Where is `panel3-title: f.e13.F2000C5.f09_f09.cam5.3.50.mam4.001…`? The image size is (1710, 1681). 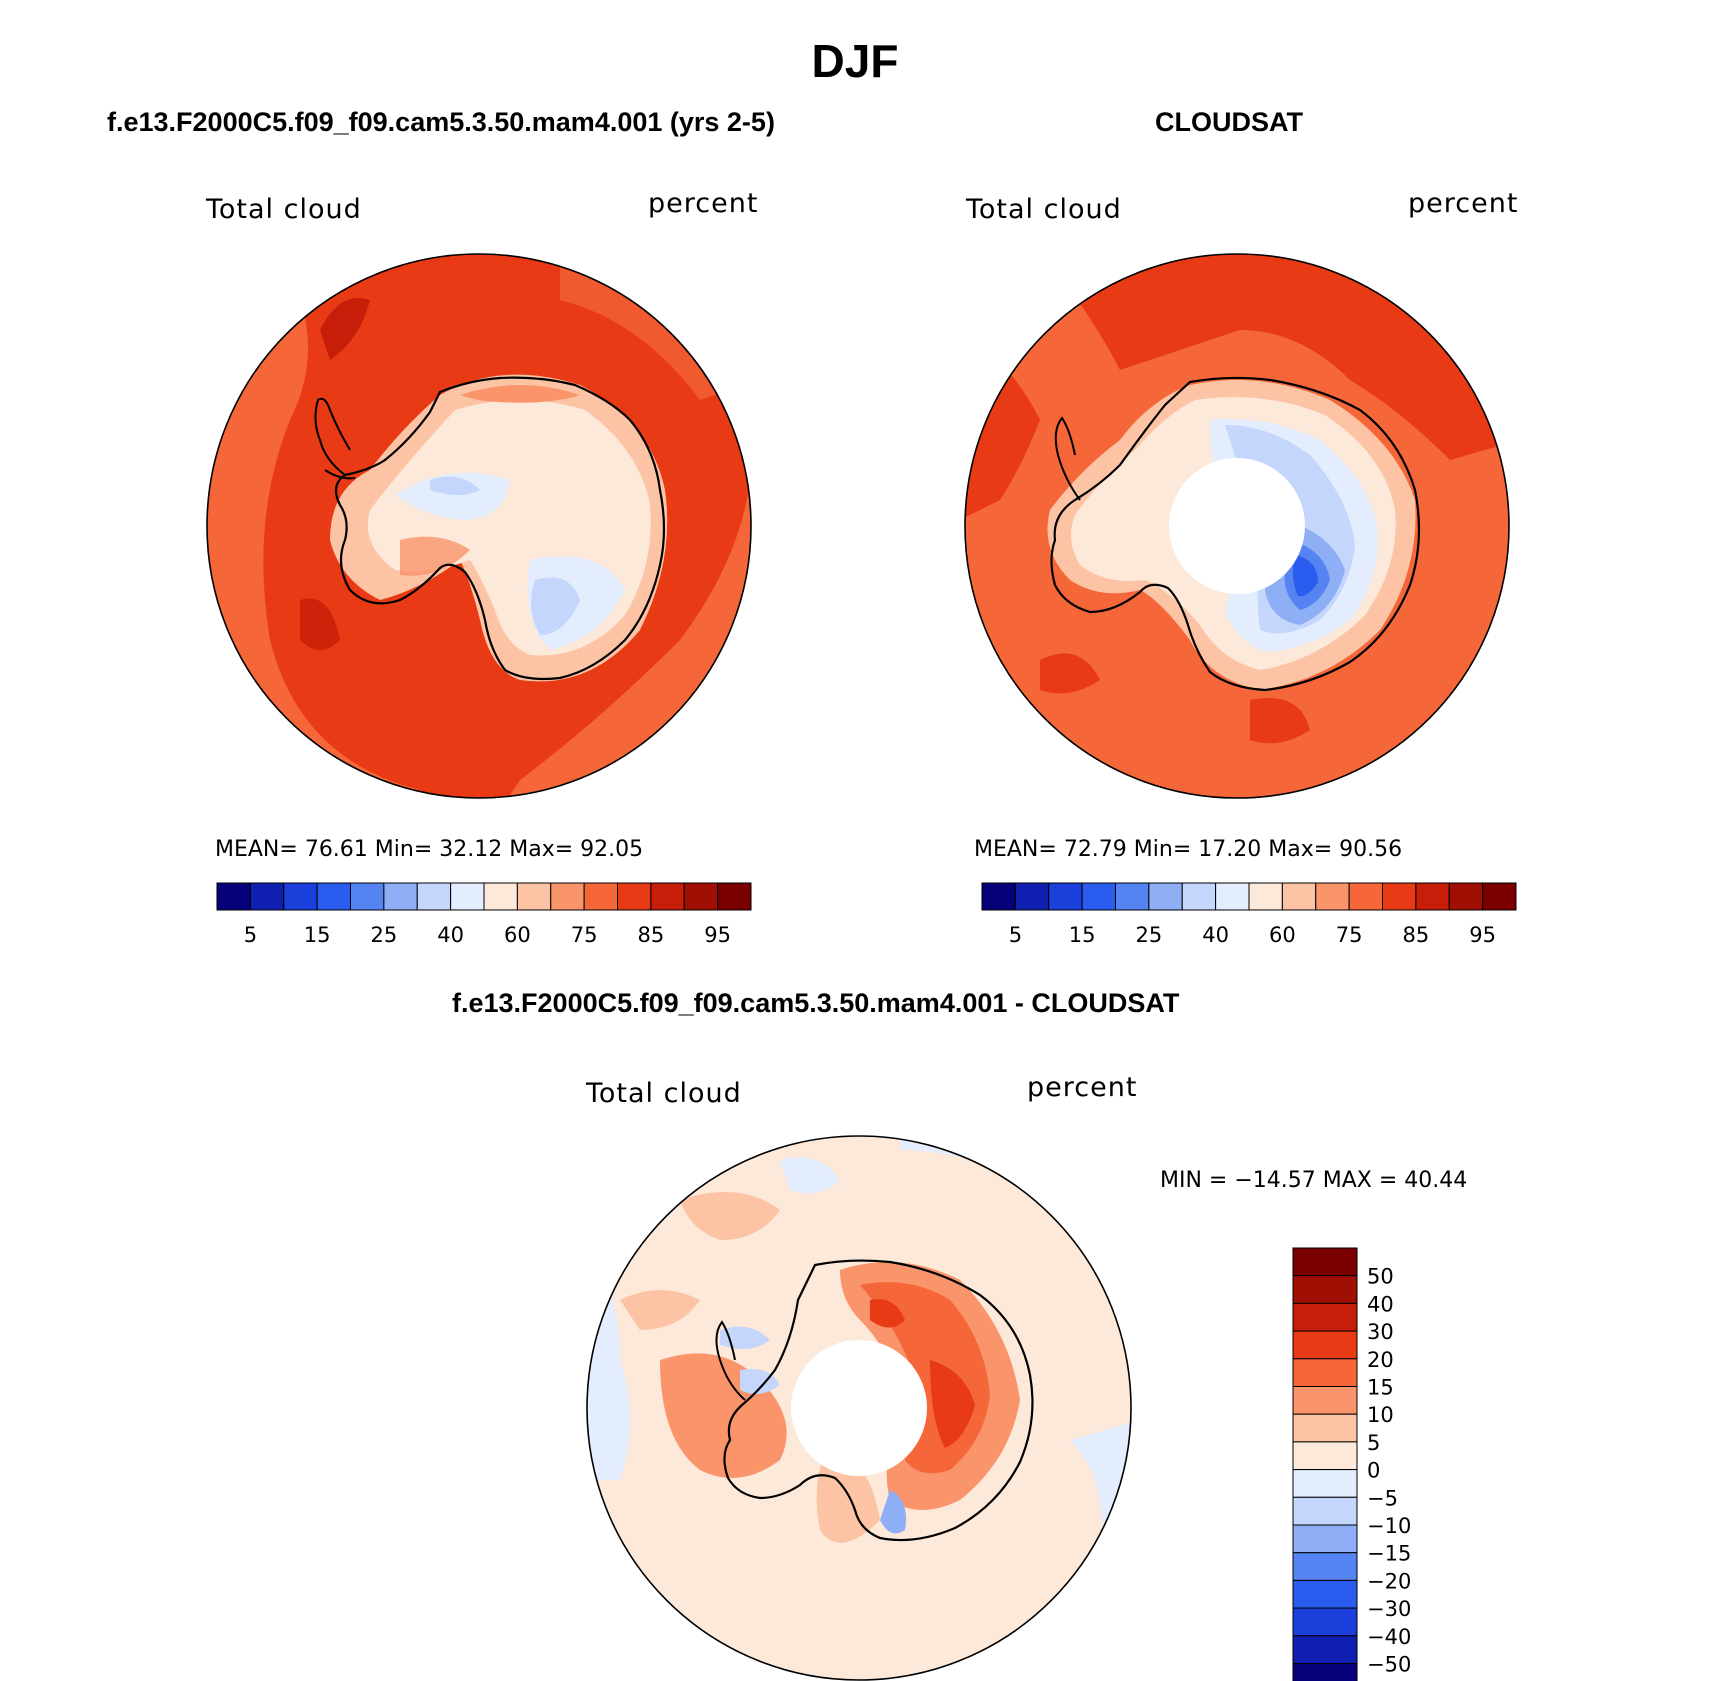
panel3-title: f.e13.F2000C5.f09_f09.cam5.3.50.mam4.001… is located at coordinates (816, 1003).